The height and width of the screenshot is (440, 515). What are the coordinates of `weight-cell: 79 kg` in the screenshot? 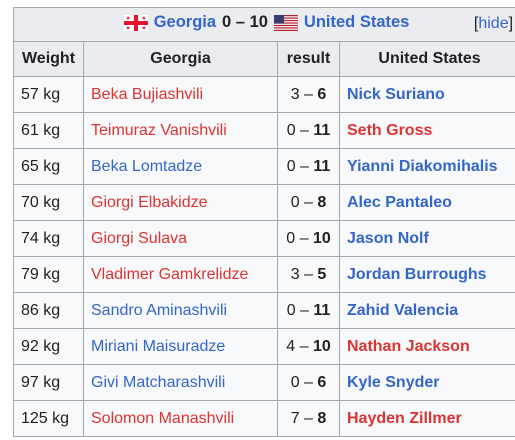 It's located at (48, 274).